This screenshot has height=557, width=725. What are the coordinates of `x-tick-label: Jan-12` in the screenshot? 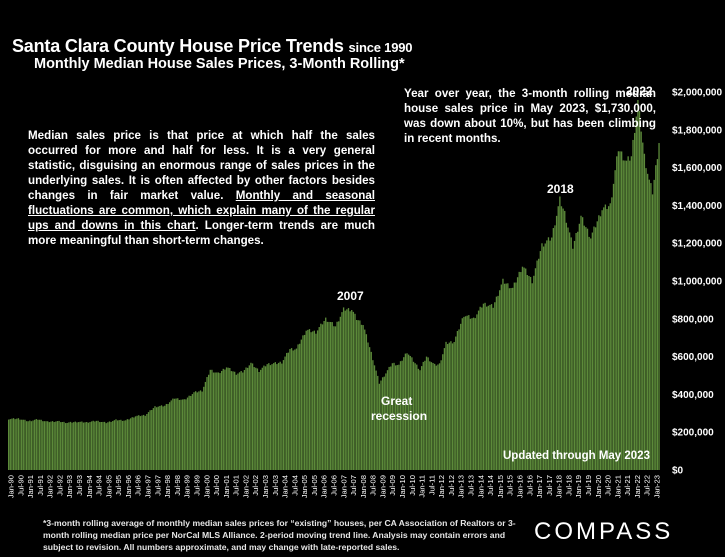 It's located at (441, 486).